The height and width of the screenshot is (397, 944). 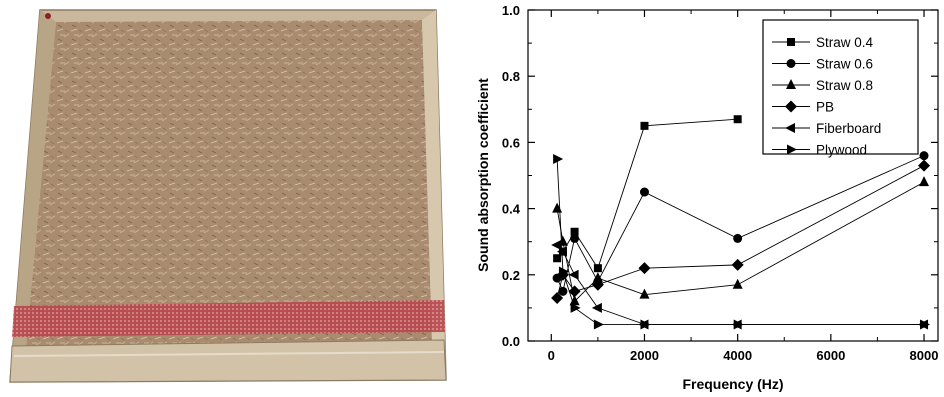 I want to click on x-tick-label: 8000, so click(x=924, y=355).